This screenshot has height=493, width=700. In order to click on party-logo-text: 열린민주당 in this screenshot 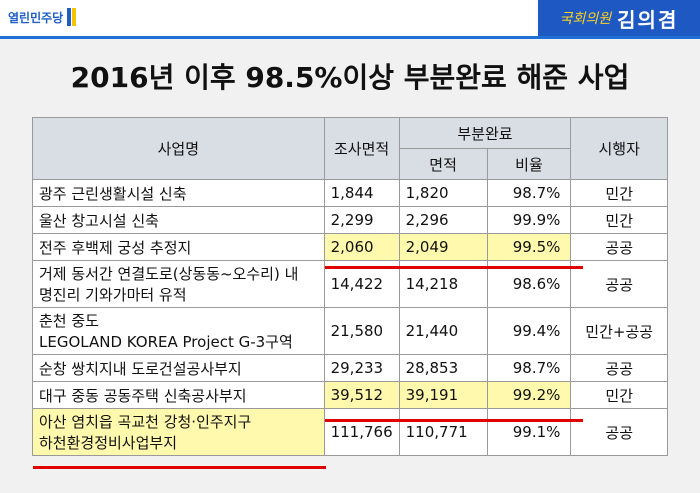, I will do `click(36, 17)`.